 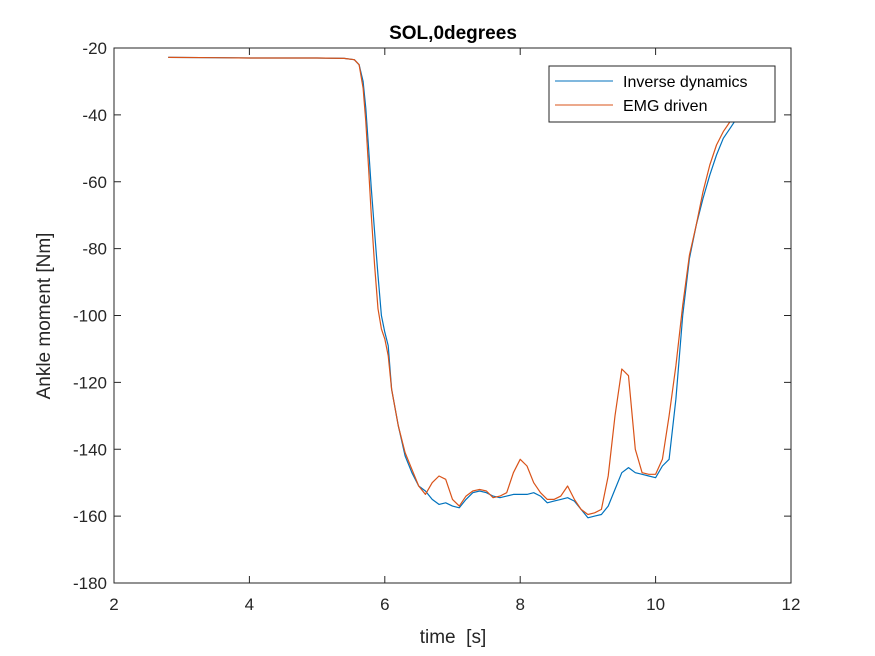 What do you see at coordinates (90, 449) in the screenshot?
I see `y-tick-label: -140` at bounding box center [90, 449].